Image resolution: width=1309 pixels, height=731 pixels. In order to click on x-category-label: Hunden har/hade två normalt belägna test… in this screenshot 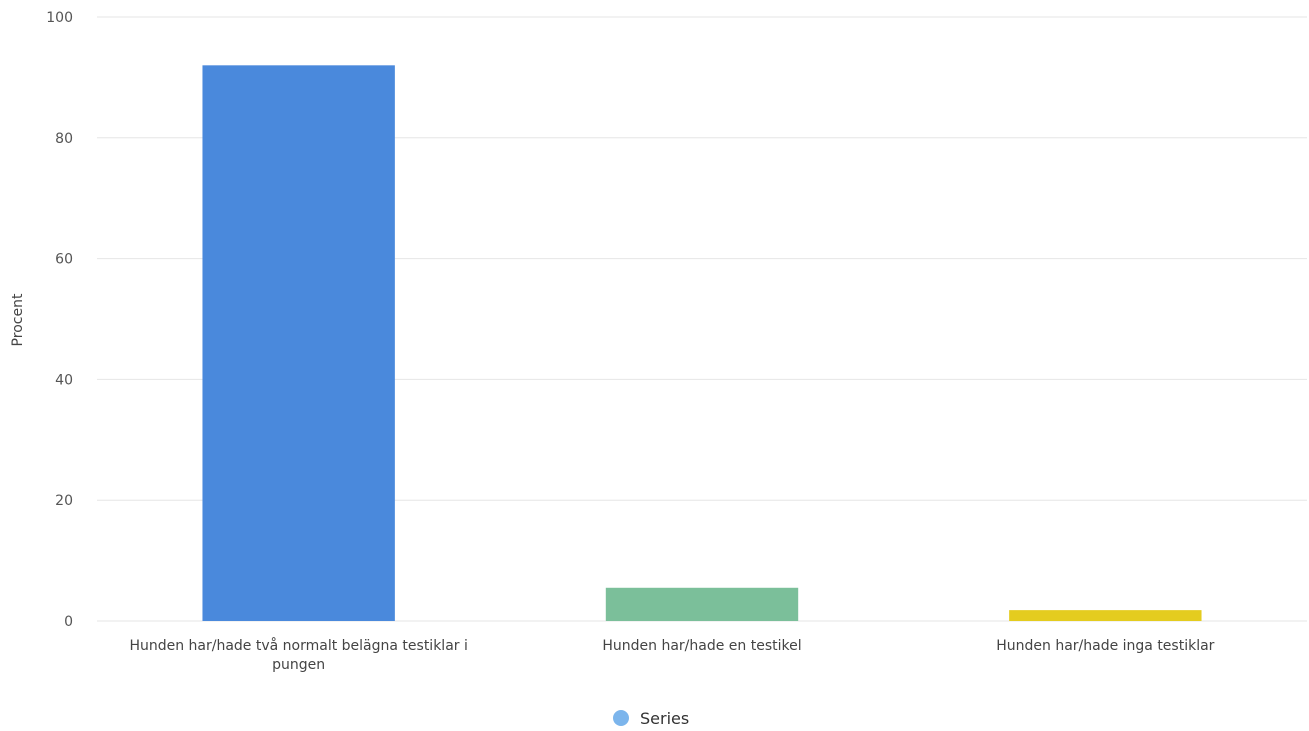, I will do `click(298, 645)`.